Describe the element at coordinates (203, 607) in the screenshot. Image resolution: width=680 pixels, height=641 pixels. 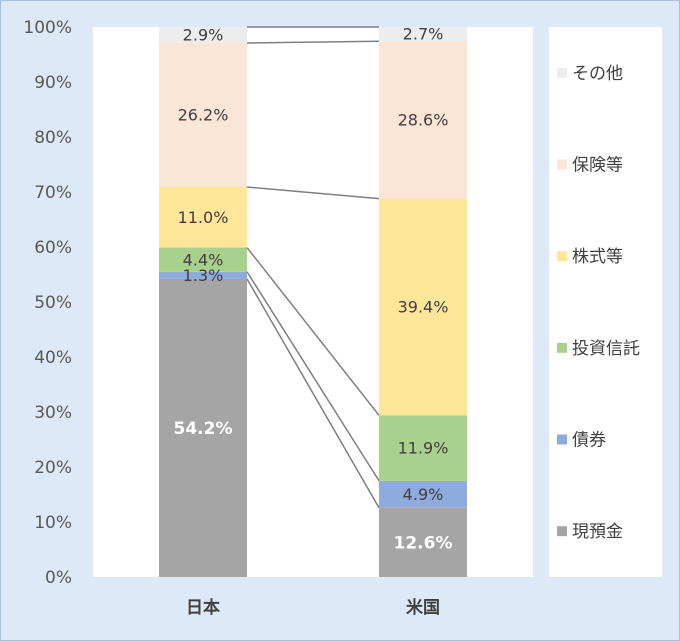
I see `x-category-label: 日本` at that location.